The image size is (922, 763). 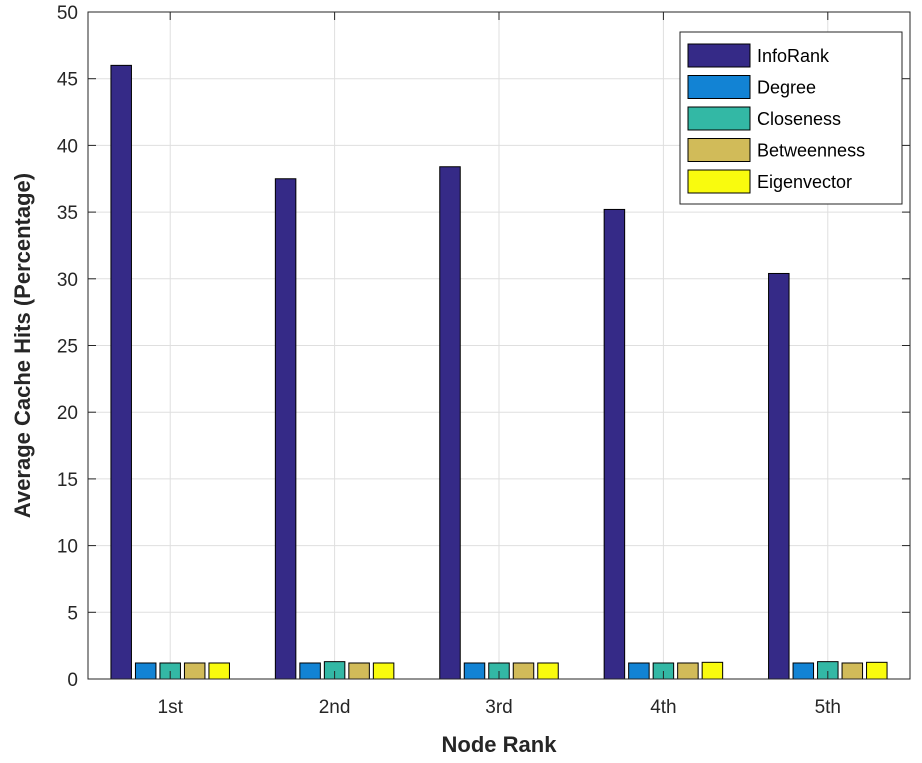 What do you see at coordinates (67, 13) in the screenshot?
I see `y-tick-label: 50` at bounding box center [67, 13].